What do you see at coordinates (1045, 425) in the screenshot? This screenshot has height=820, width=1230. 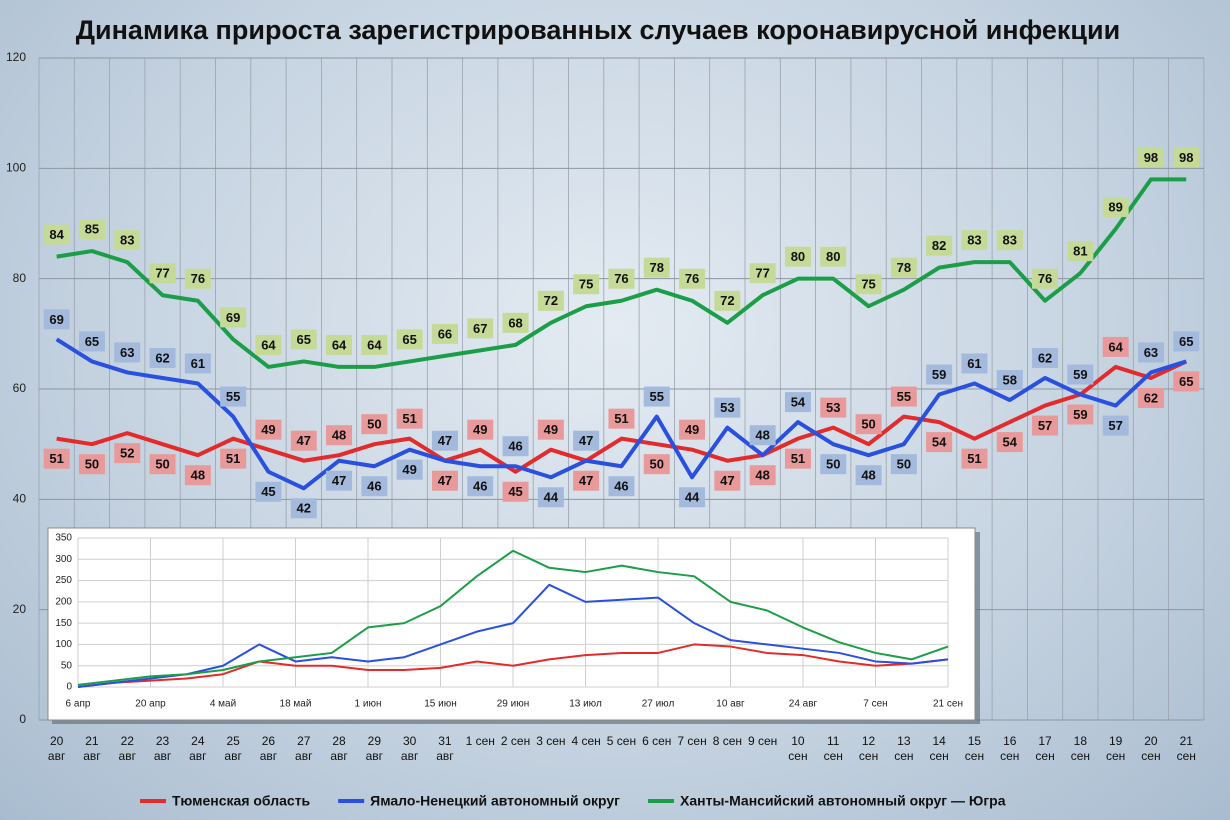 I see `value-label: 57` at bounding box center [1045, 425].